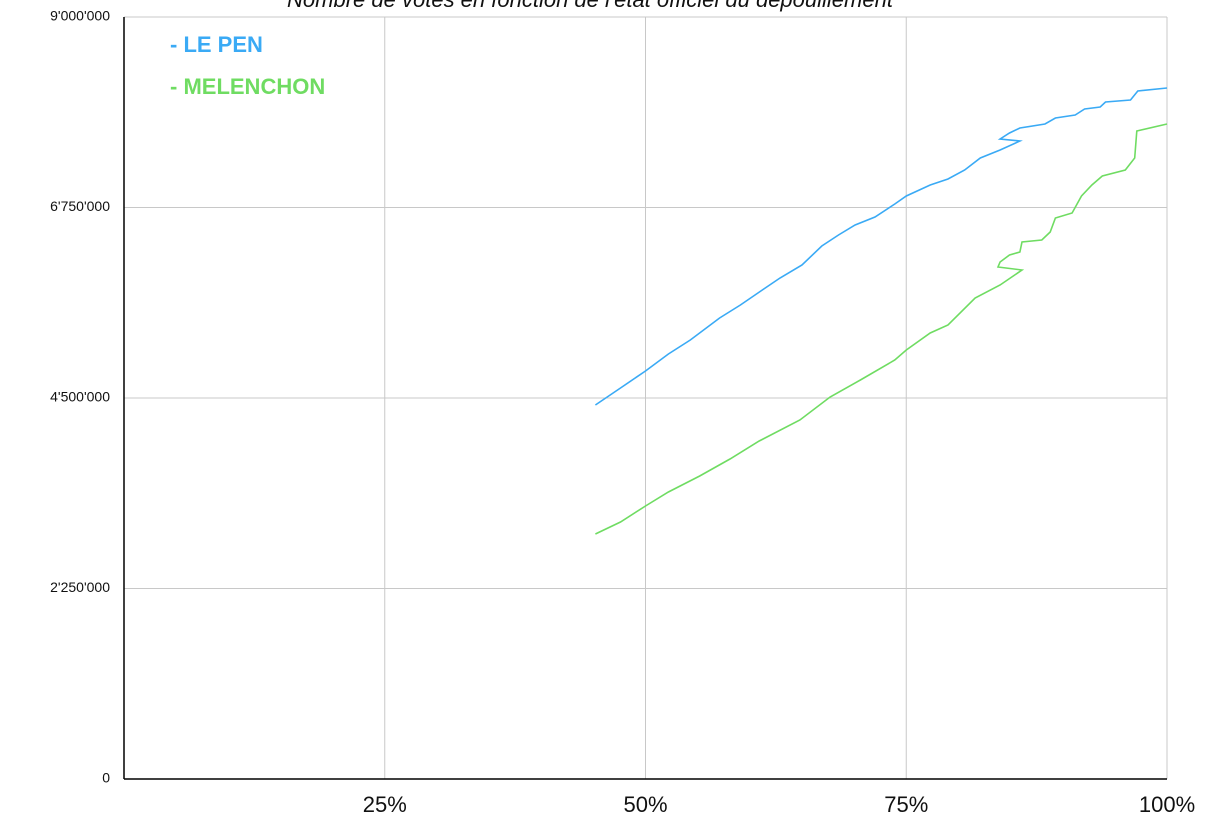  What do you see at coordinates (80, 206) in the screenshot?
I see `y-tick-label: 6'750'000` at bounding box center [80, 206].